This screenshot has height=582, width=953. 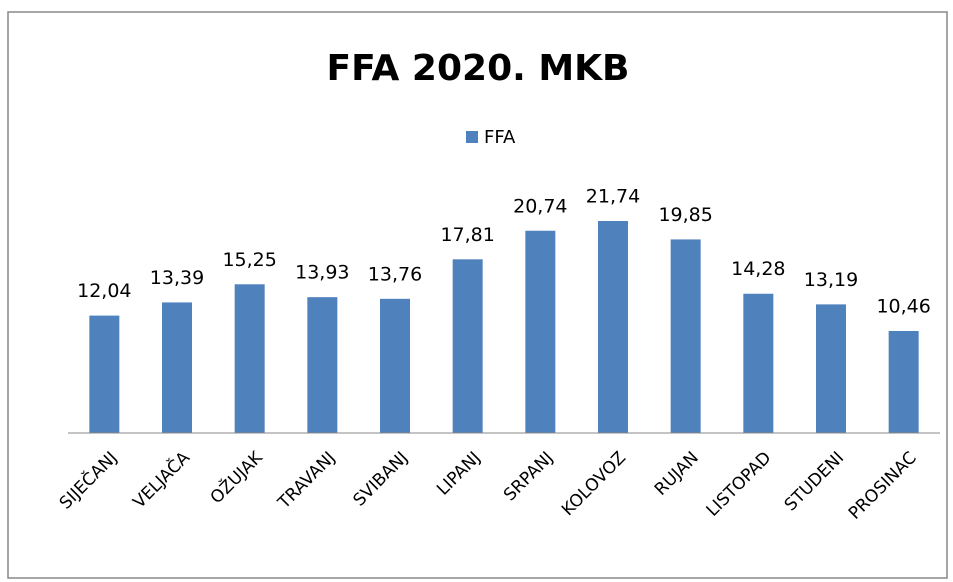 I want to click on data-label: 17,81, so click(x=467, y=235).